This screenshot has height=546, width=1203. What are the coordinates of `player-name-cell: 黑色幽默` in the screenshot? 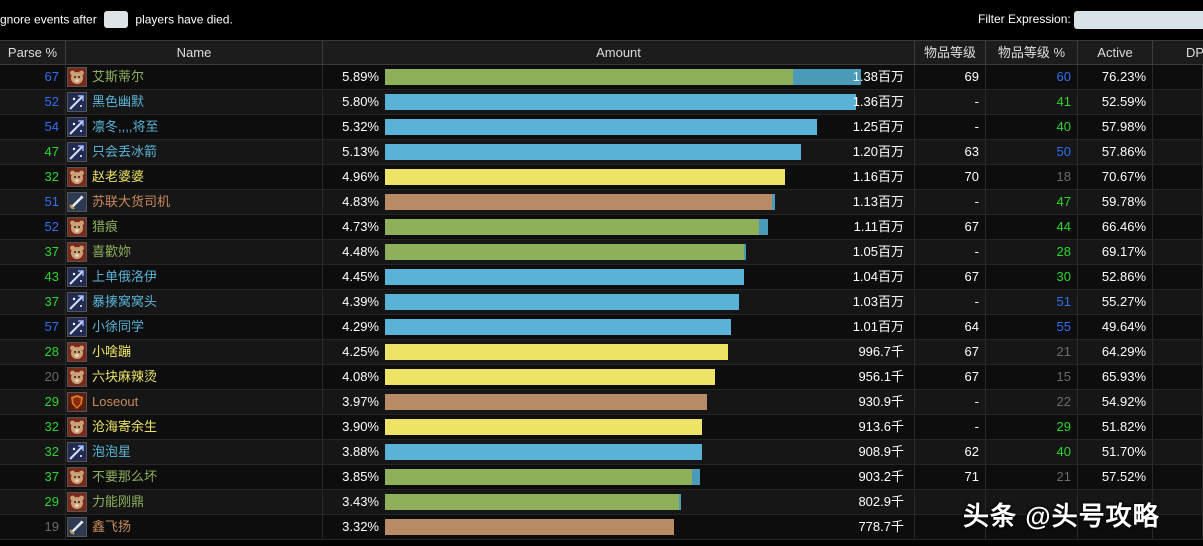 It's located at (194, 102).